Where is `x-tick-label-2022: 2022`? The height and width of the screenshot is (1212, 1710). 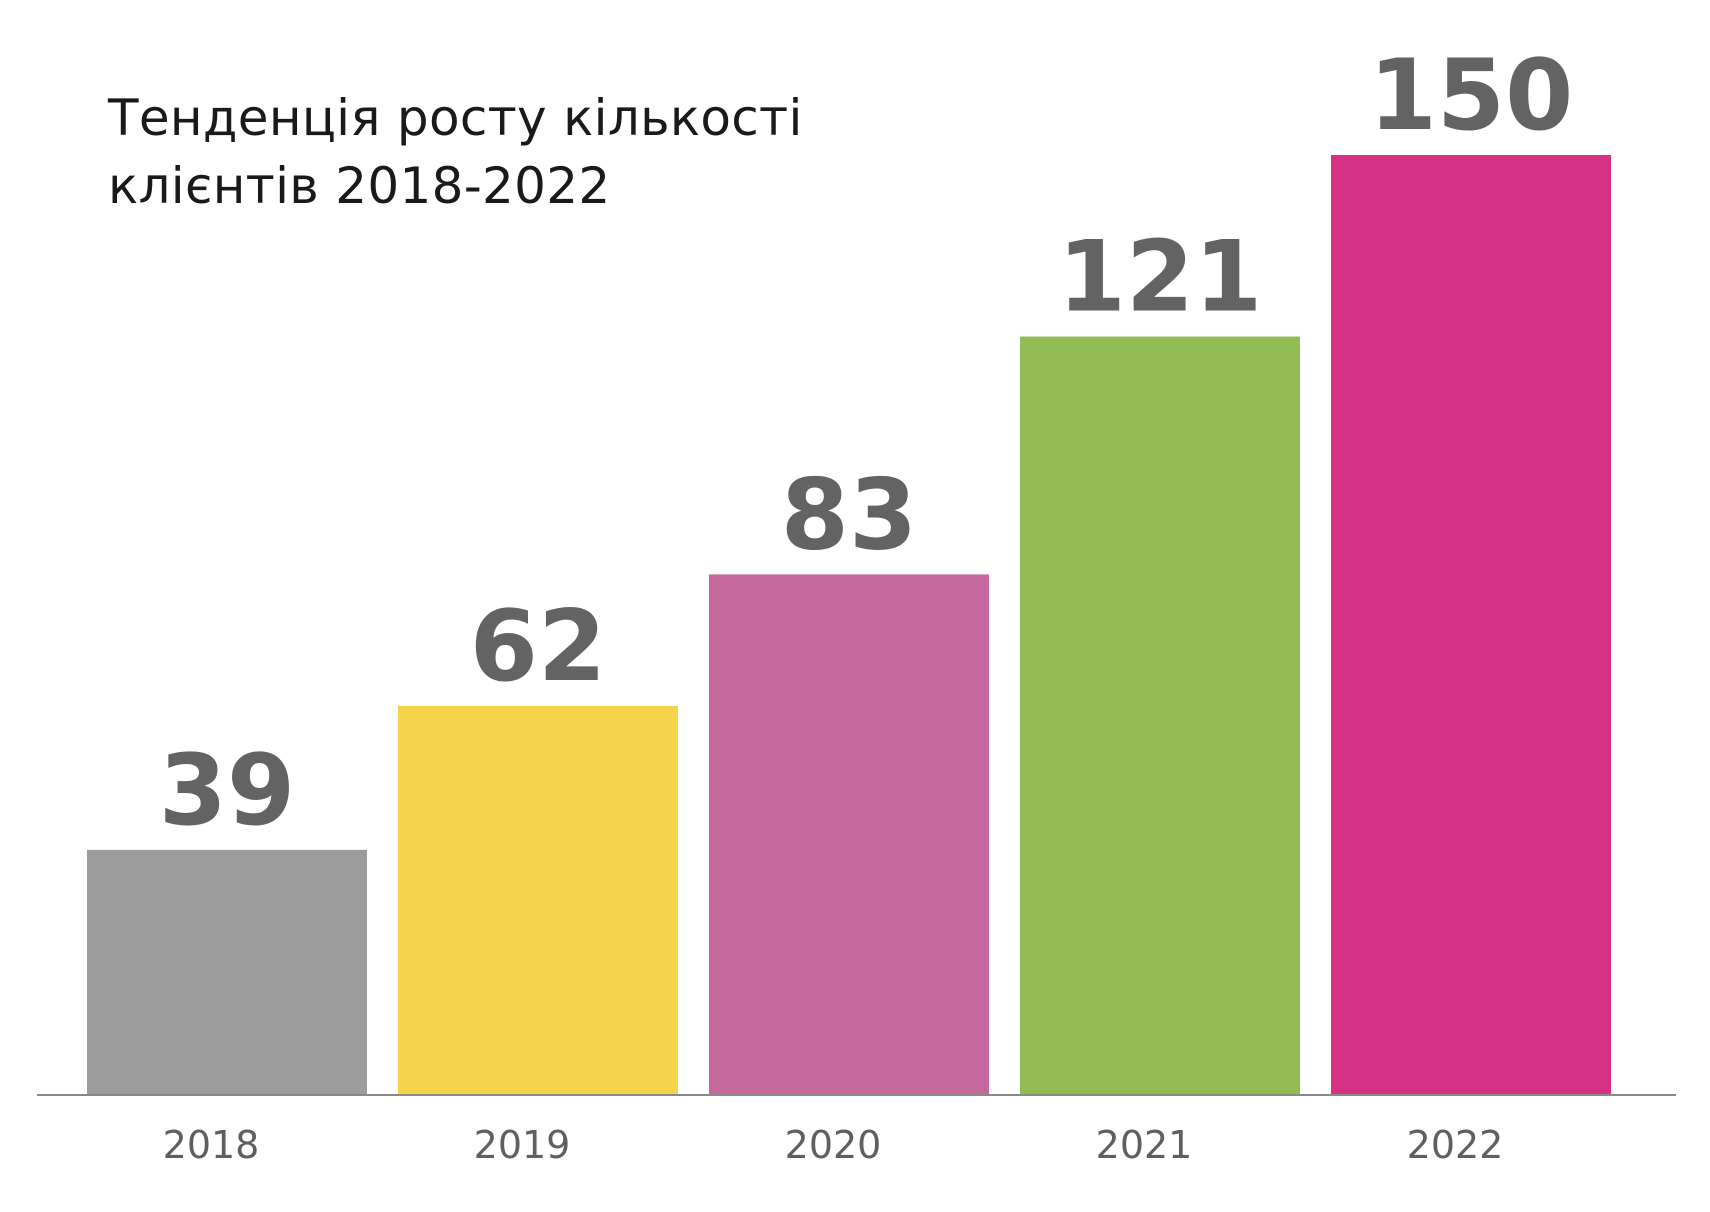 x-tick-label-2022: 2022 is located at coordinates (1455, 1145).